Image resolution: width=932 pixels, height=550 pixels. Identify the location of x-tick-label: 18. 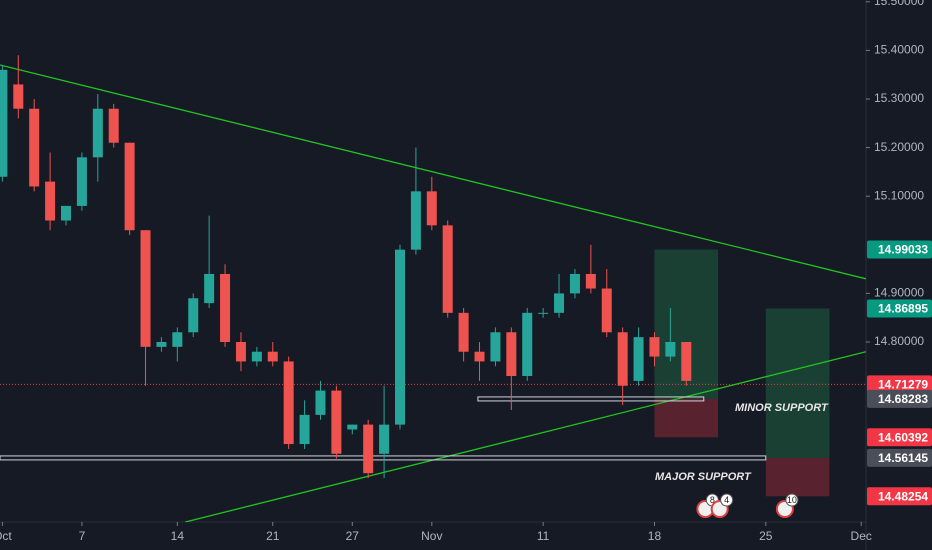
(655, 536).